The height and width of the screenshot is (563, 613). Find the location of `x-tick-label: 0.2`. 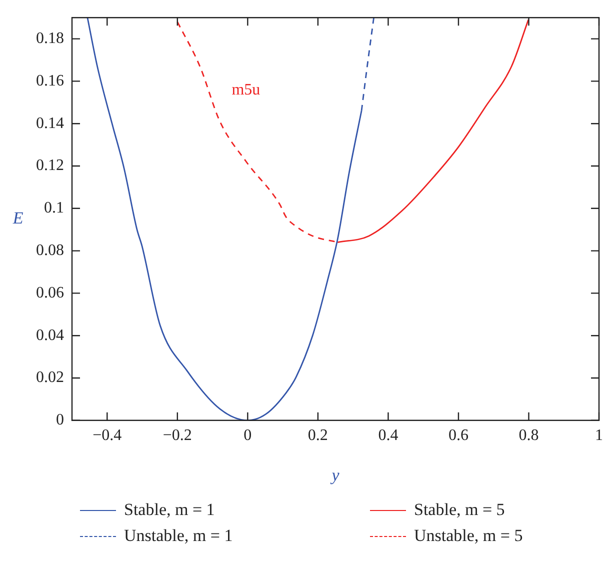

x-tick-label: 0.2 is located at coordinates (318, 435).